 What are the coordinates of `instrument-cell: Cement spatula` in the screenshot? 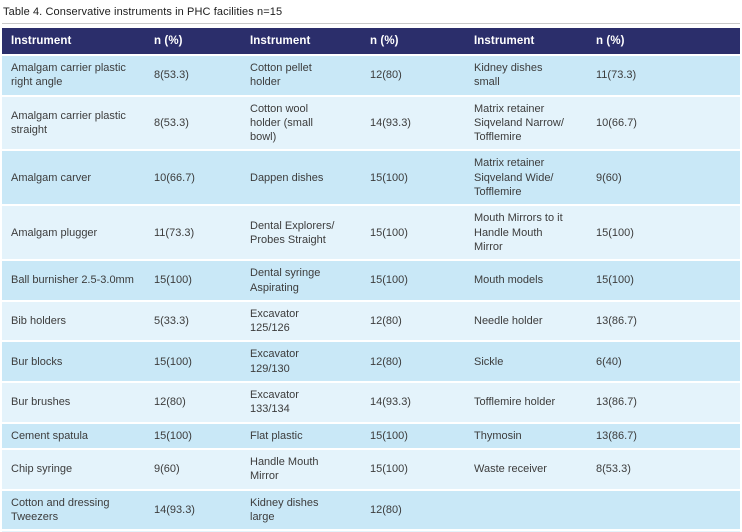 It's located at (78, 436).